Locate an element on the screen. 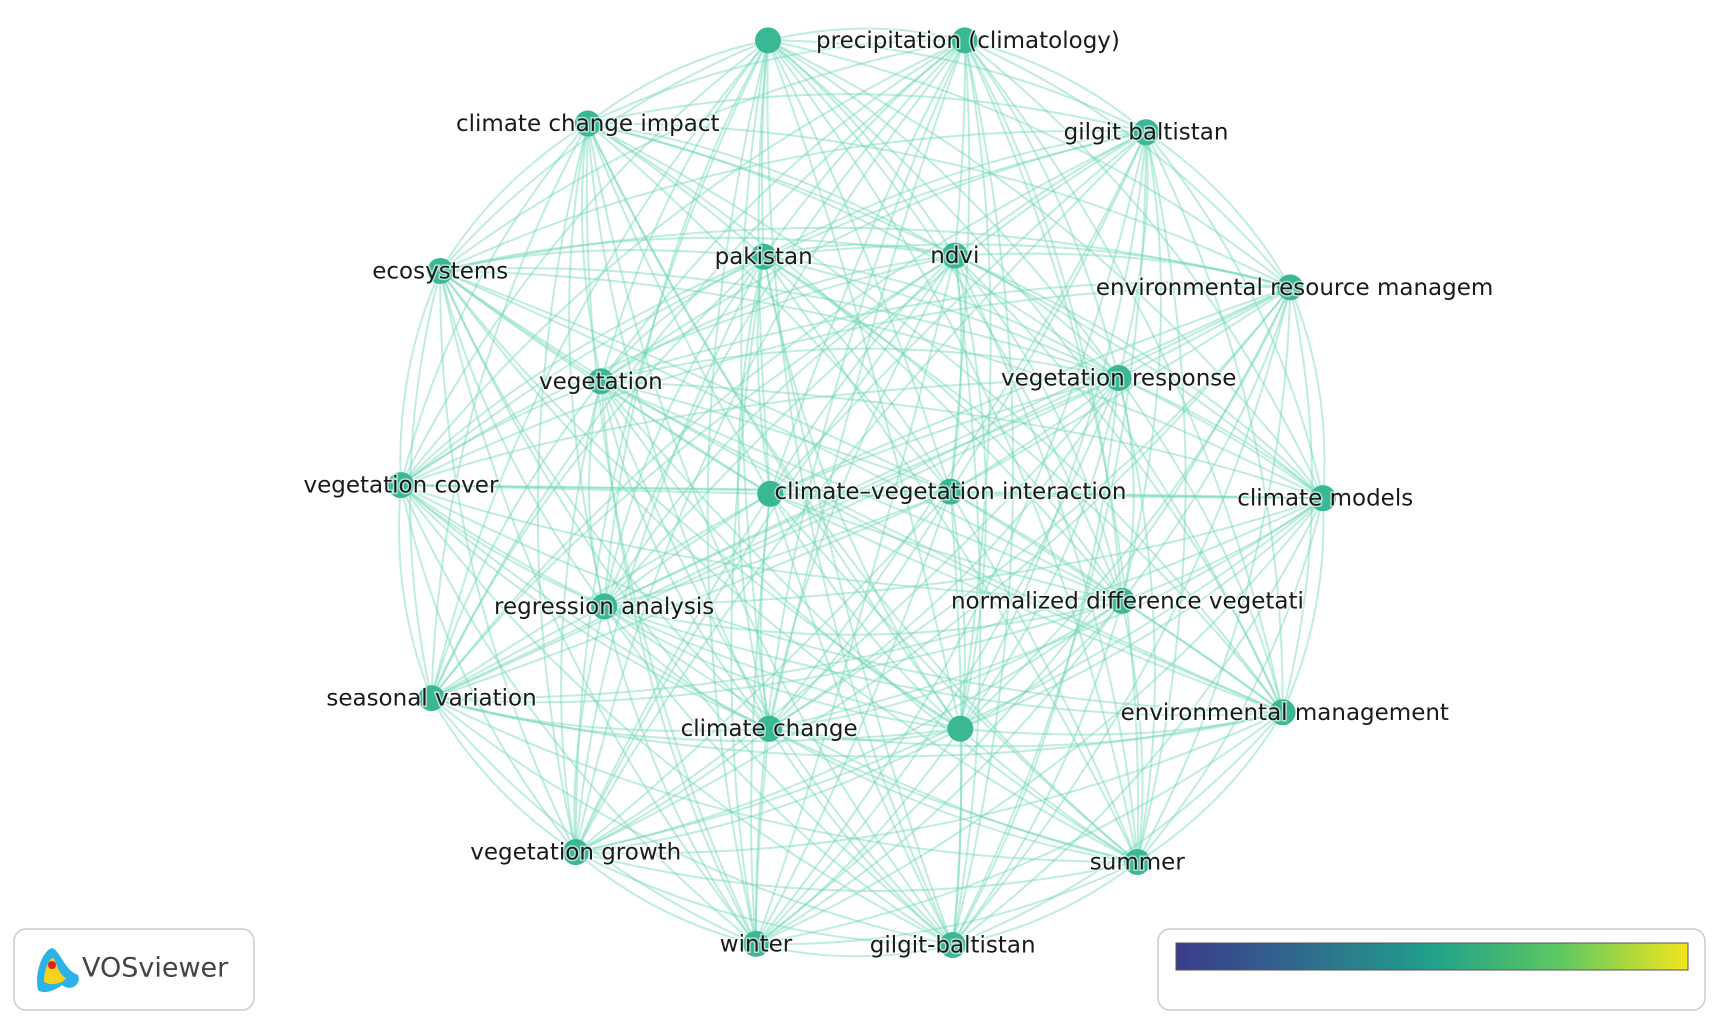  logo-box: VOSviewer is located at coordinates (134, 969).